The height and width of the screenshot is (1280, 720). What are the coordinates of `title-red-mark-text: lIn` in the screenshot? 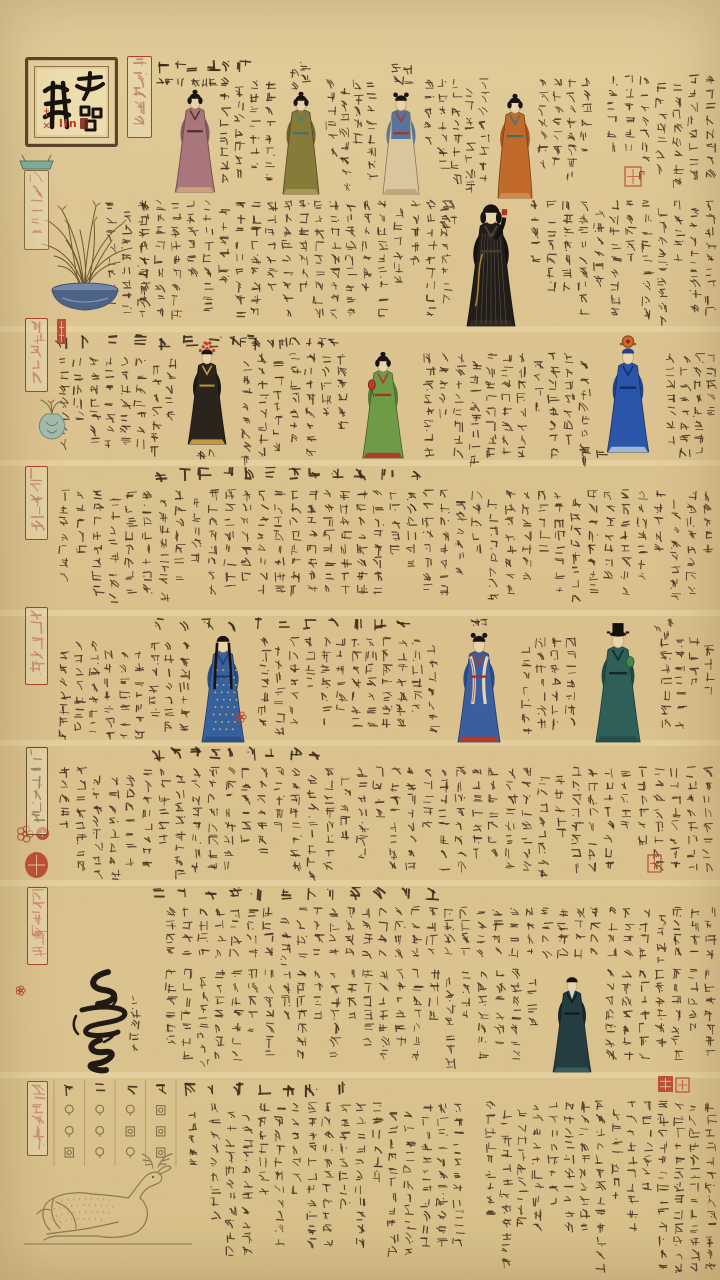 It's located at (68, 123).